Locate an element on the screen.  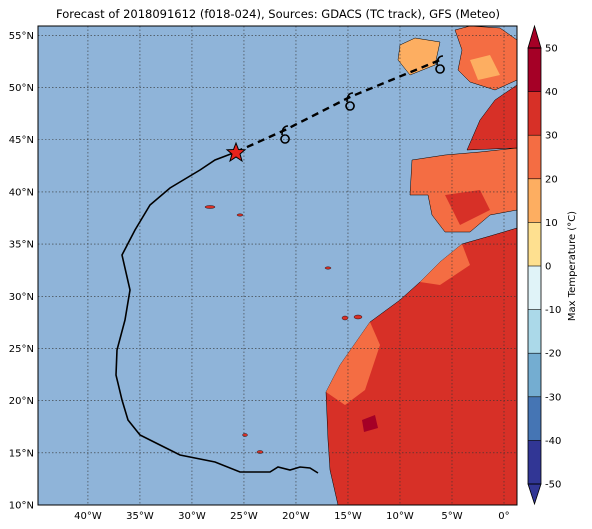
y-tick-label: 55°N is located at coordinates (21, 36).